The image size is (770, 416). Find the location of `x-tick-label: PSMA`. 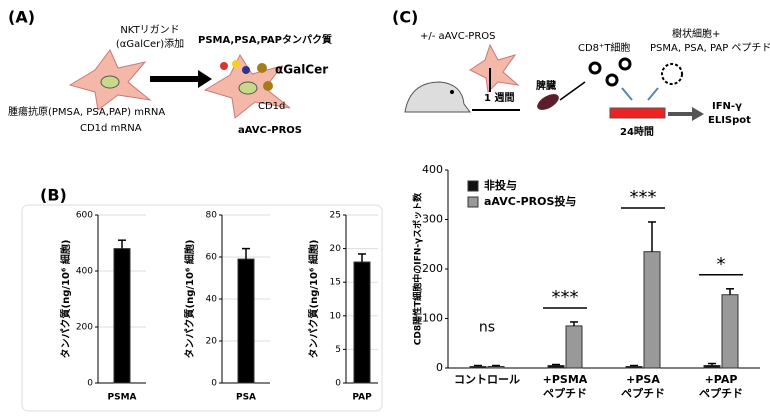

x-tick-label: PSMA is located at coordinates (122, 398).